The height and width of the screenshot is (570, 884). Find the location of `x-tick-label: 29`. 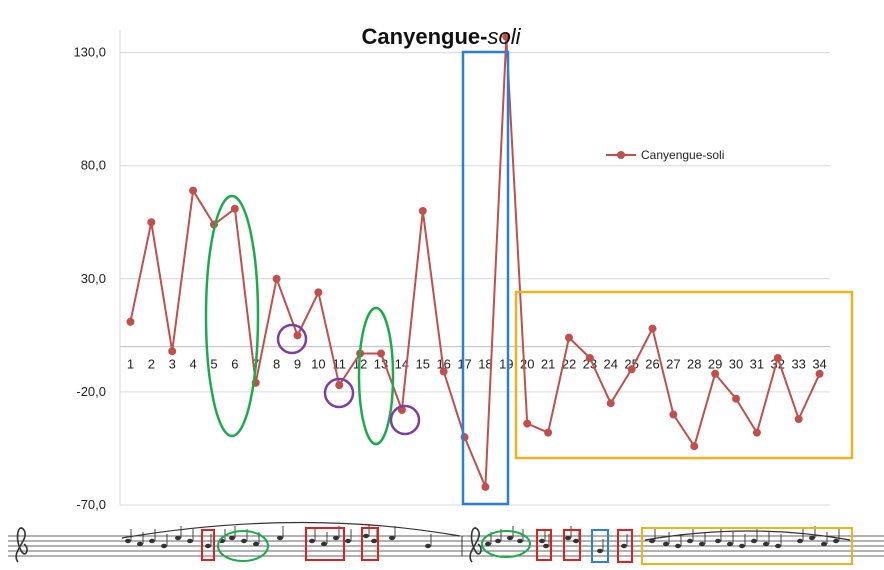

x-tick-label: 29 is located at coordinates (715, 364).